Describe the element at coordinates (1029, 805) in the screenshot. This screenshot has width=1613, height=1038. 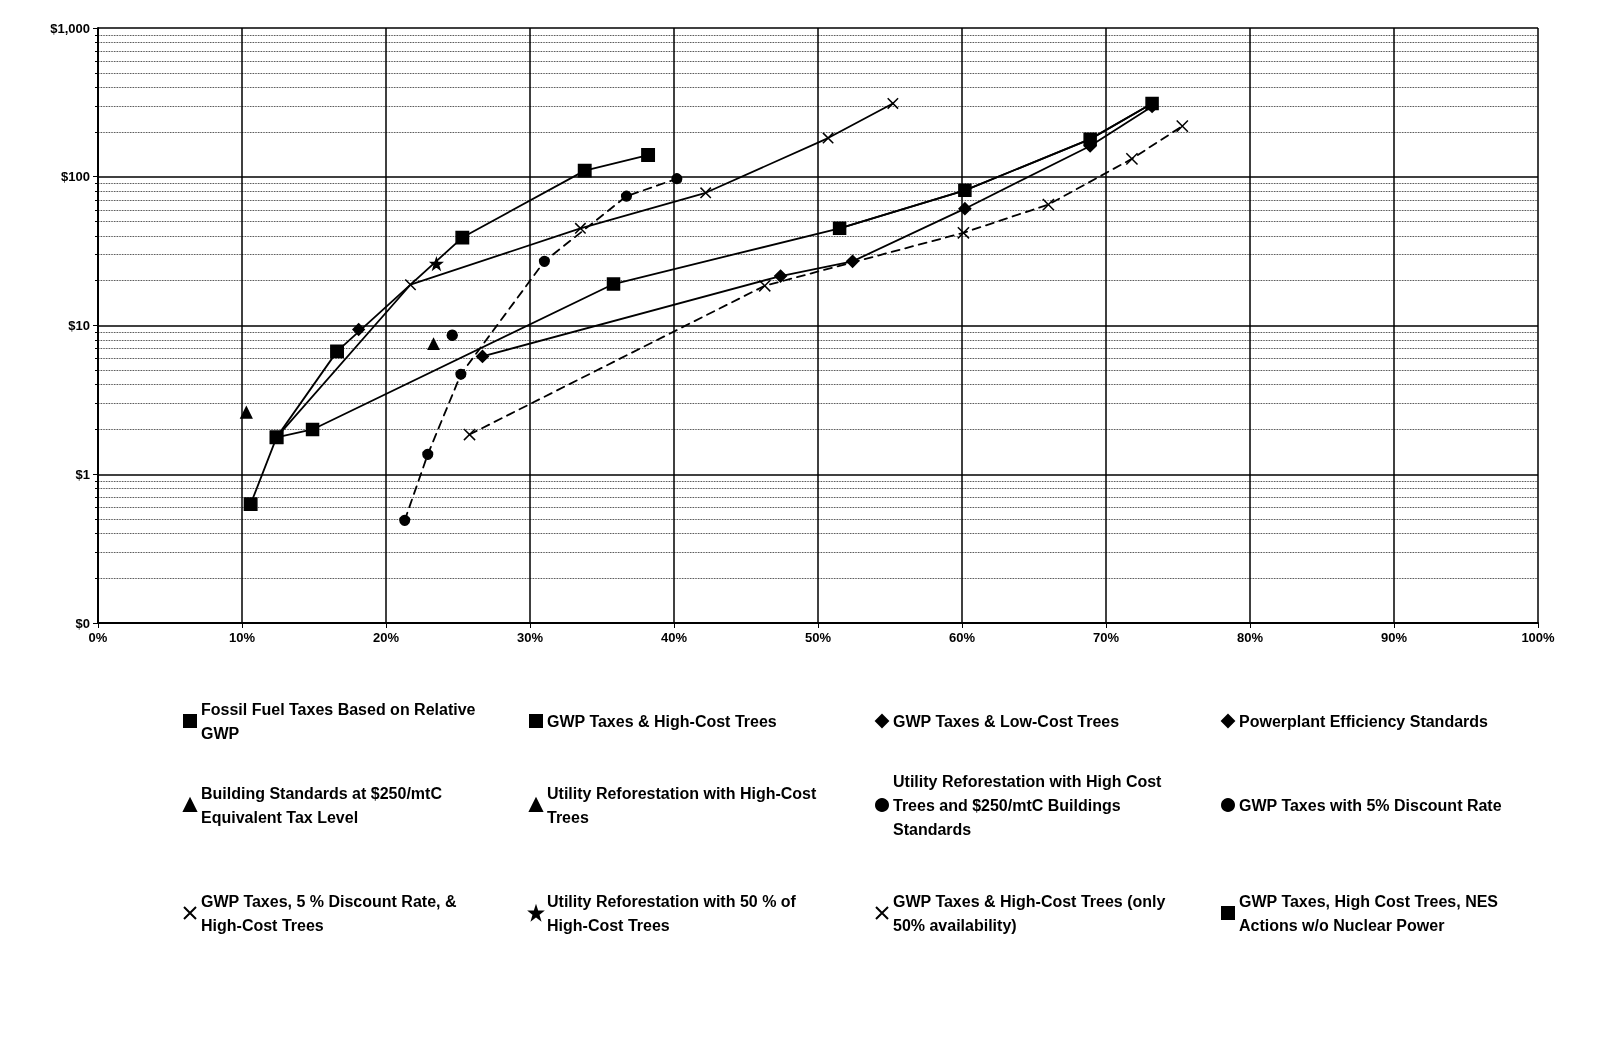
I see `legend-label: Utility Reforestation with High Cost Trees and $250/mtC Buildings Standards` at that location.